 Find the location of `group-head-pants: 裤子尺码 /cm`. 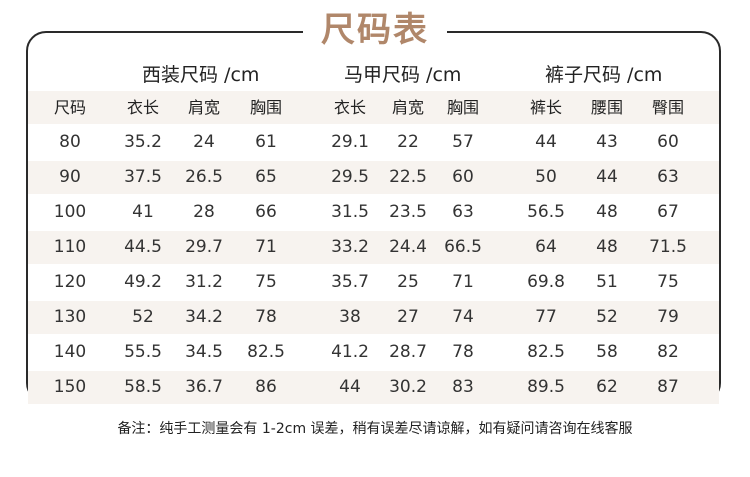

group-head-pants: 裤子尺码 /cm is located at coordinates (604, 75).